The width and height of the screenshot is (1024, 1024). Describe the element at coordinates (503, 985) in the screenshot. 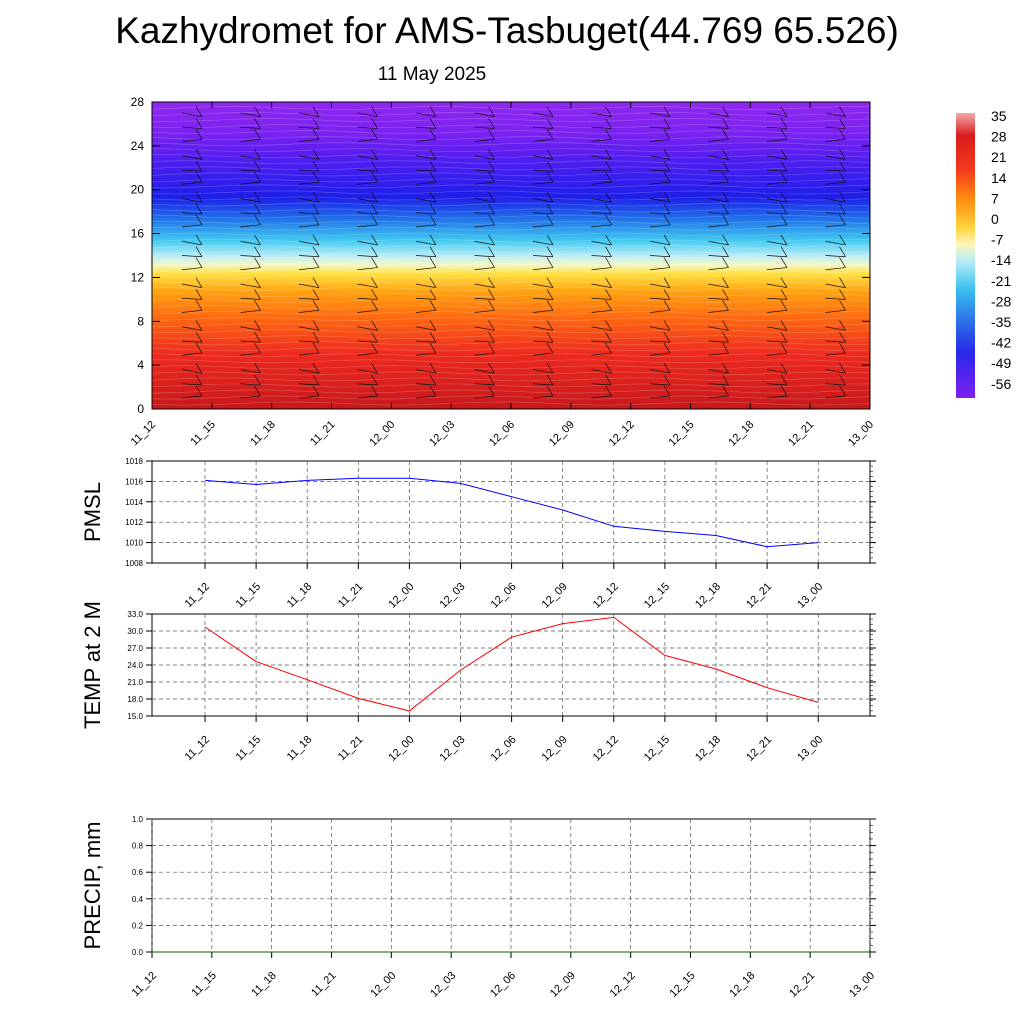

I see `x-tick-label: 12_06` at that location.